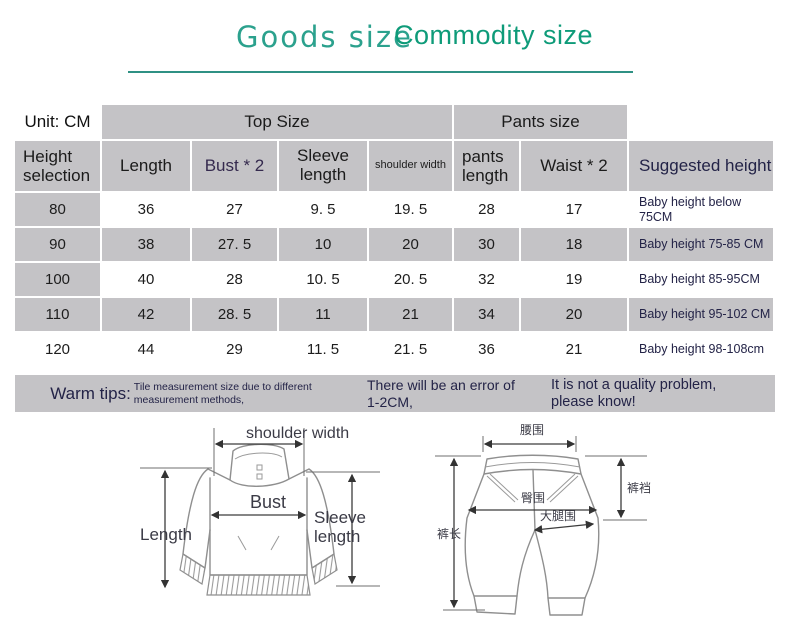 The width and height of the screenshot is (790, 635). What do you see at coordinates (533, 498) in the screenshot?
I see `pants-hip-label: 臀围` at bounding box center [533, 498].